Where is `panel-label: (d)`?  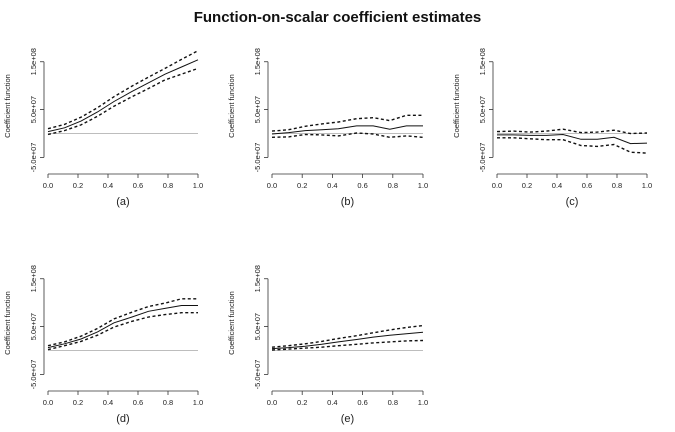 panel-label: (d) is located at coordinates (122, 419).